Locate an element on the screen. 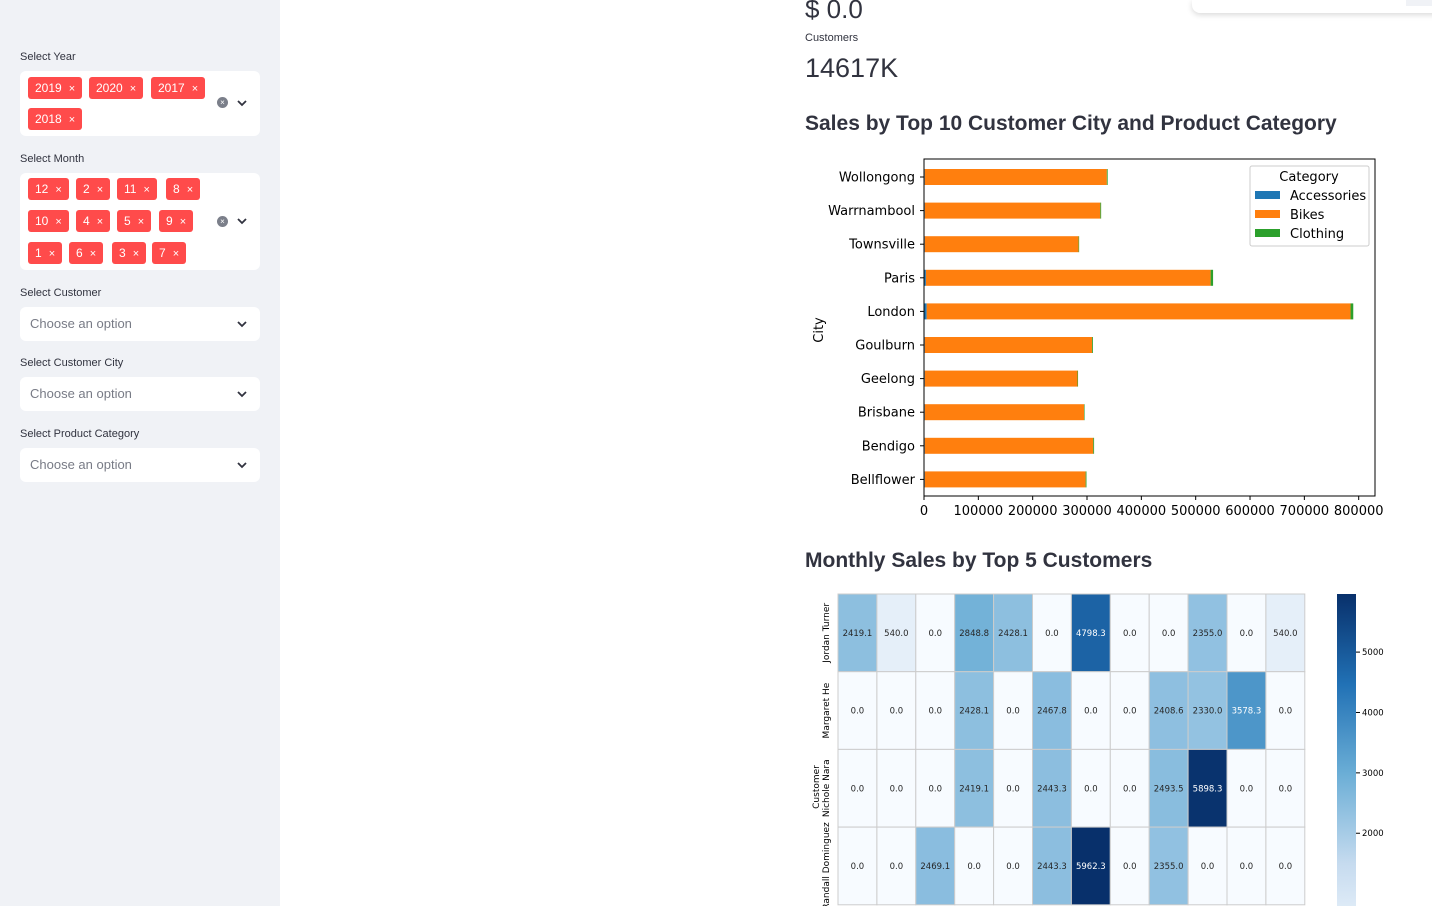  y-tick-label: Geelong is located at coordinates (888, 379).